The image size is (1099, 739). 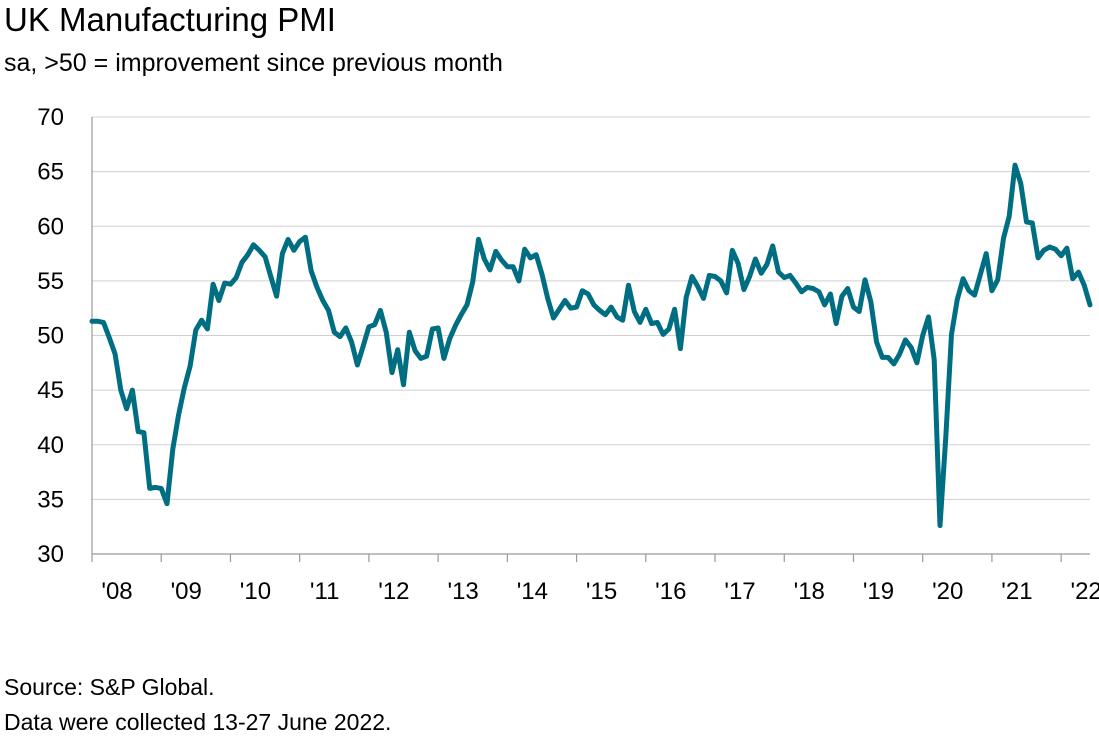 What do you see at coordinates (809, 591) in the screenshot?
I see `x-tick-label: '18` at bounding box center [809, 591].